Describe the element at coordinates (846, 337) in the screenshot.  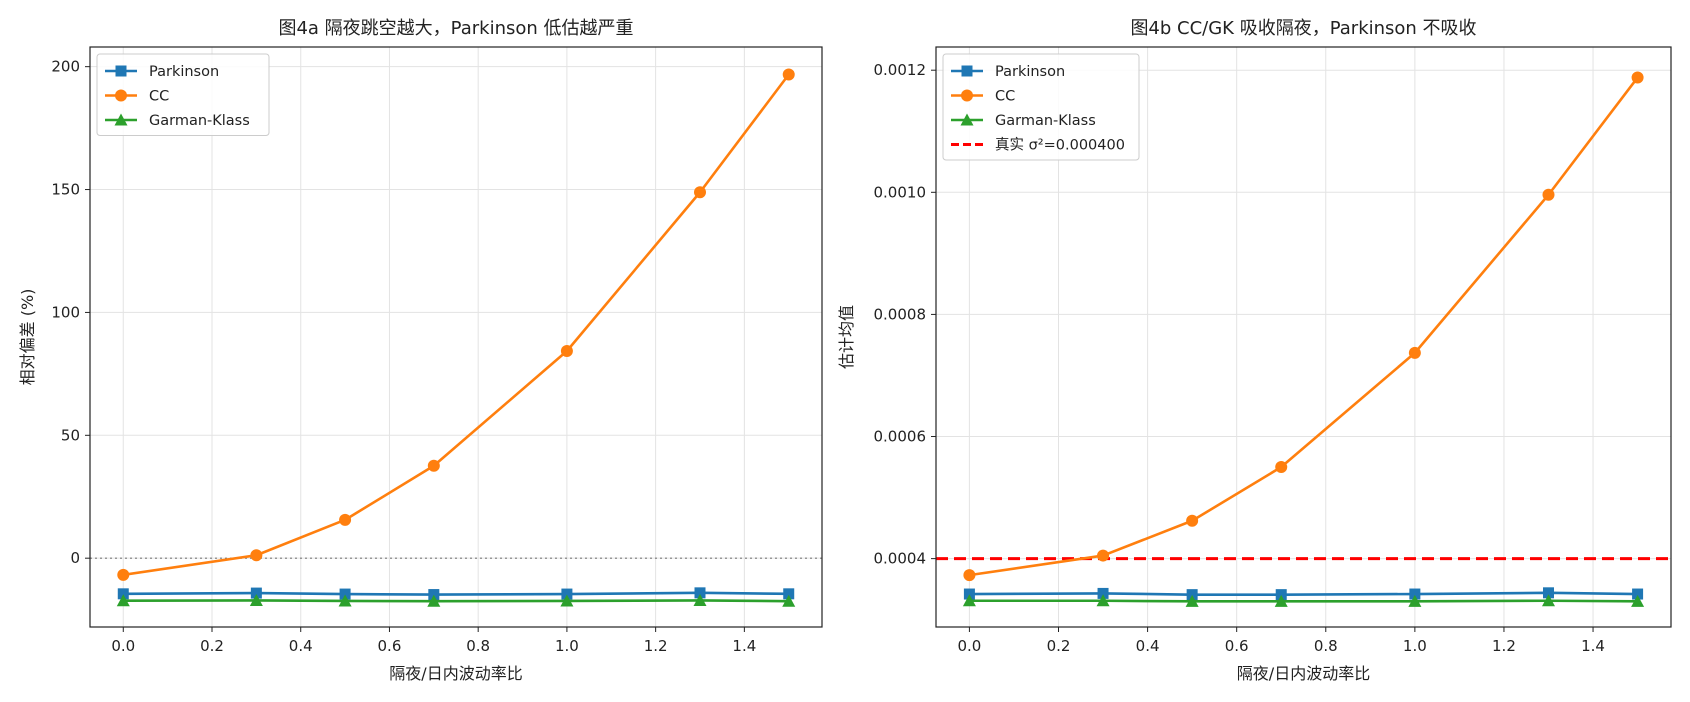
I see `y-axis-label: 估计均值` at that location.